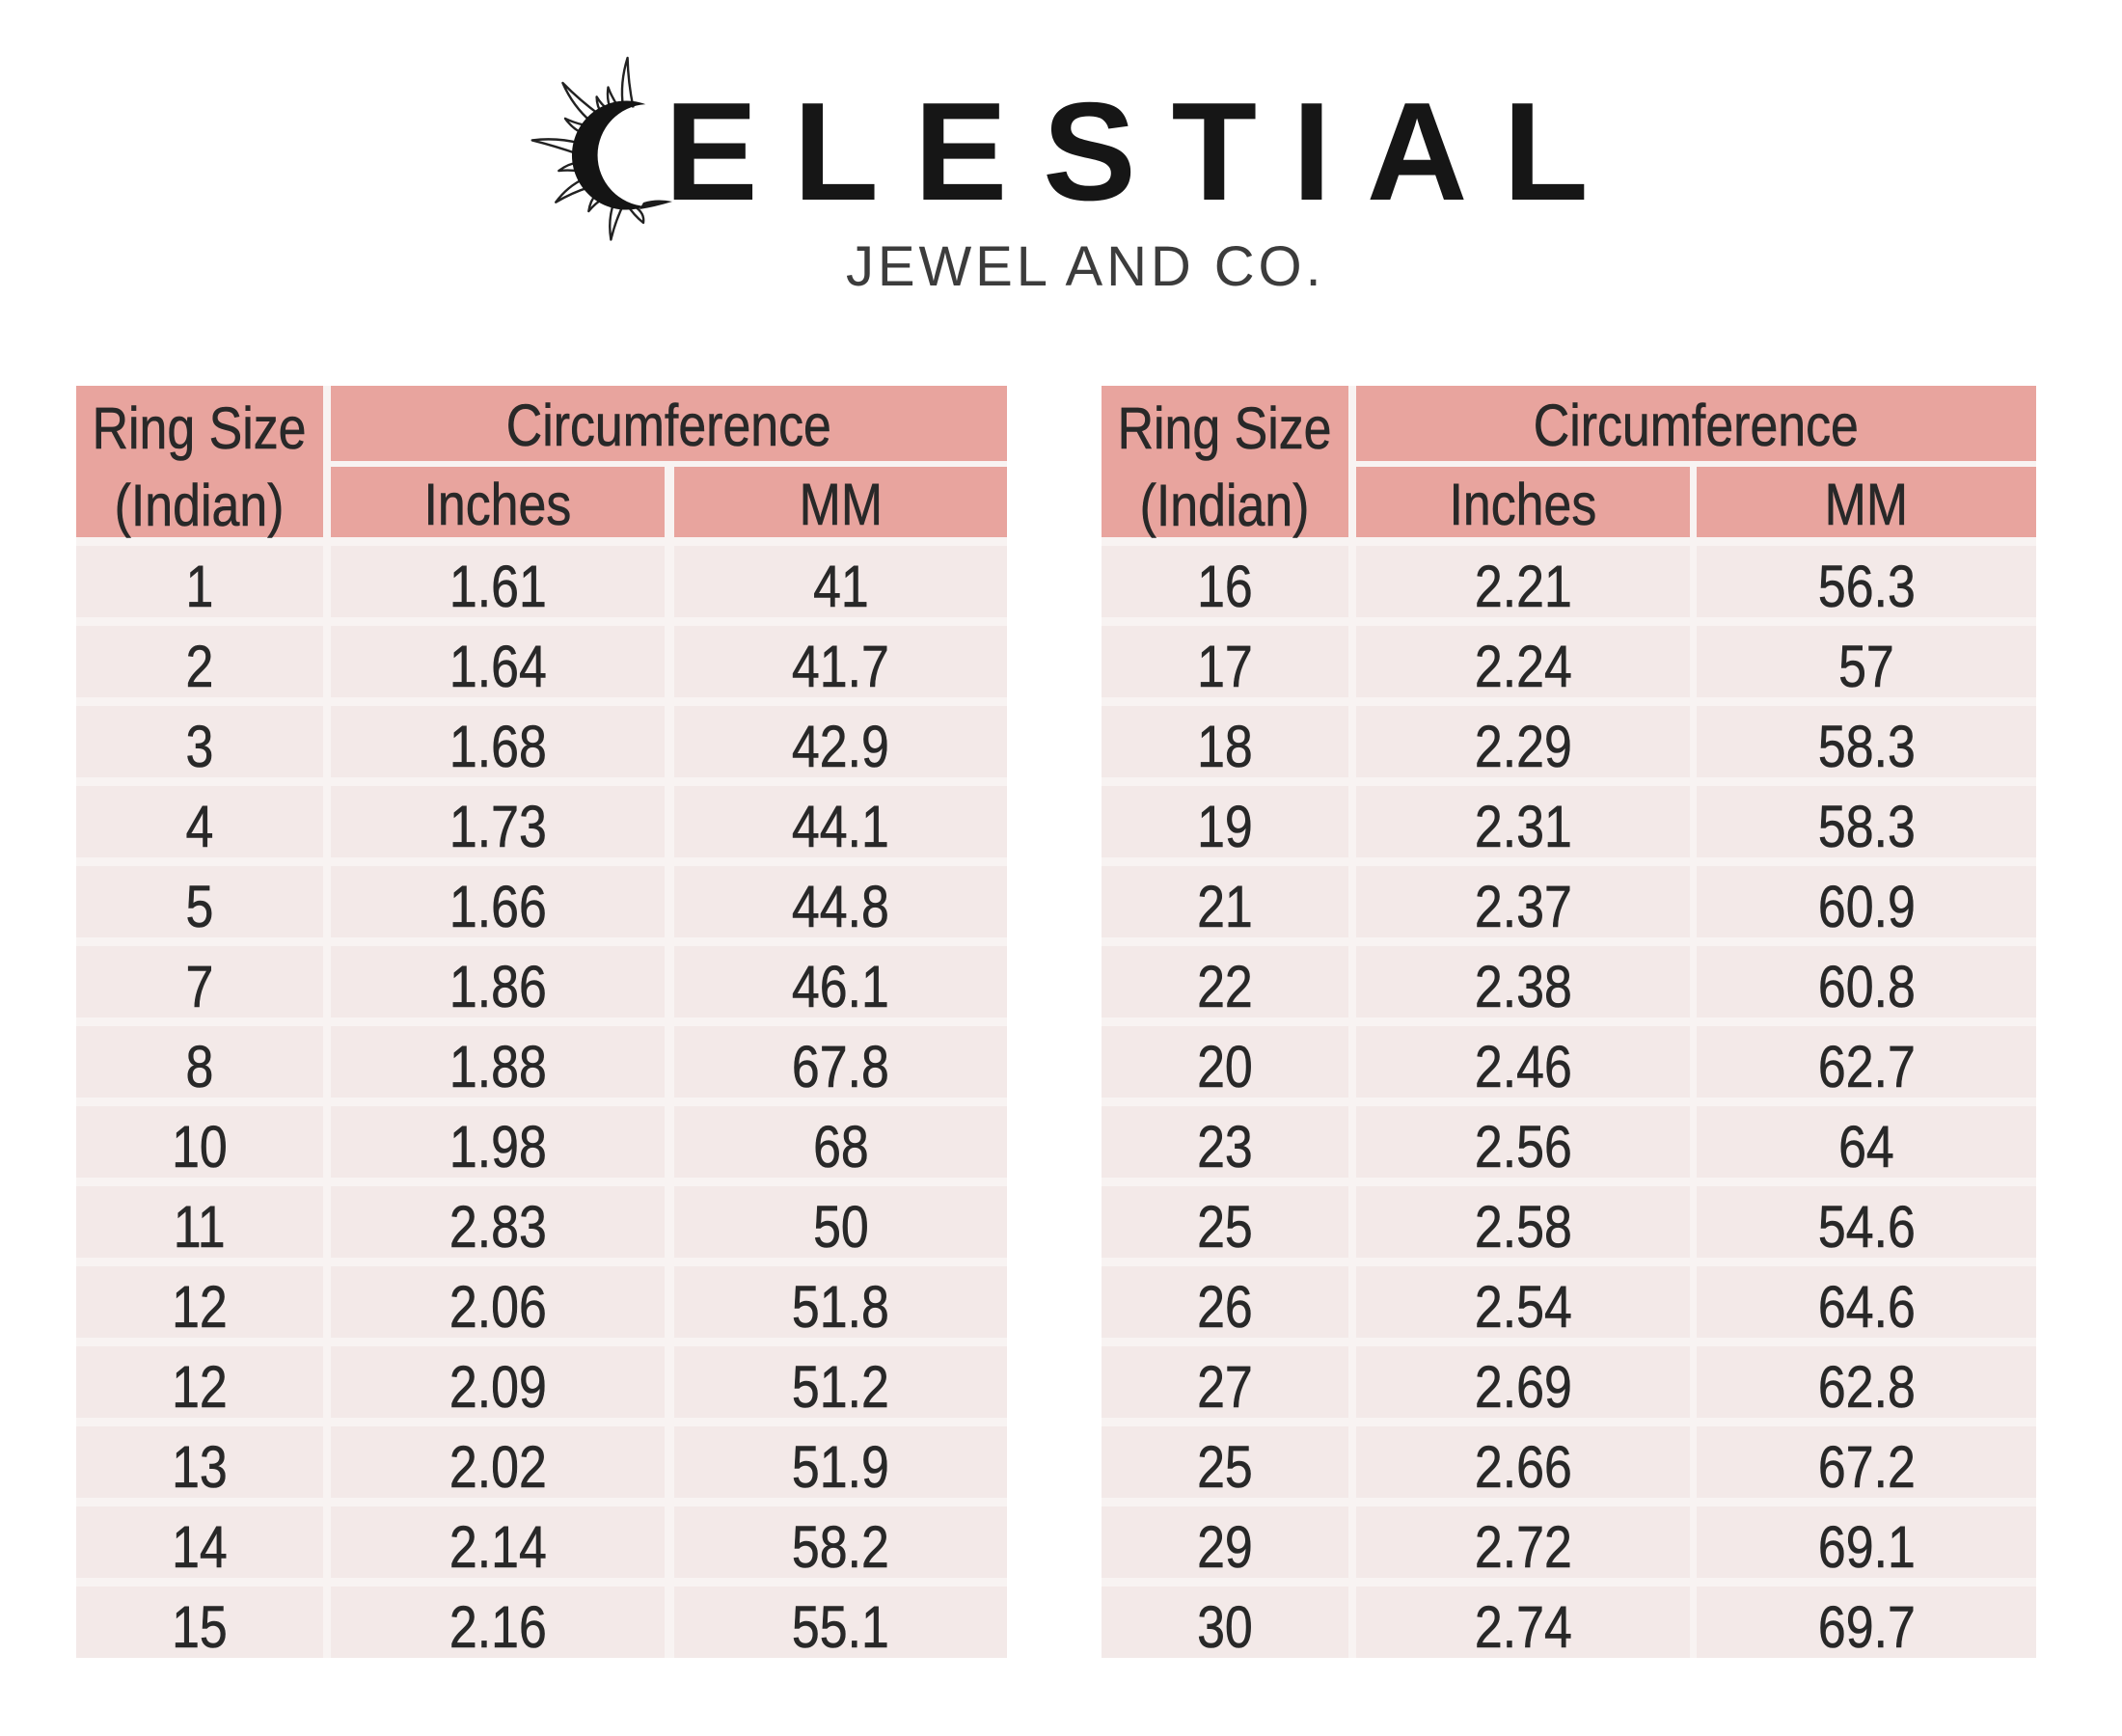 This screenshot has width=2122, height=1736. Describe the element at coordinates (1144, 151) in the screenshot. I see `svg-text: ELESTIAL` at that location.